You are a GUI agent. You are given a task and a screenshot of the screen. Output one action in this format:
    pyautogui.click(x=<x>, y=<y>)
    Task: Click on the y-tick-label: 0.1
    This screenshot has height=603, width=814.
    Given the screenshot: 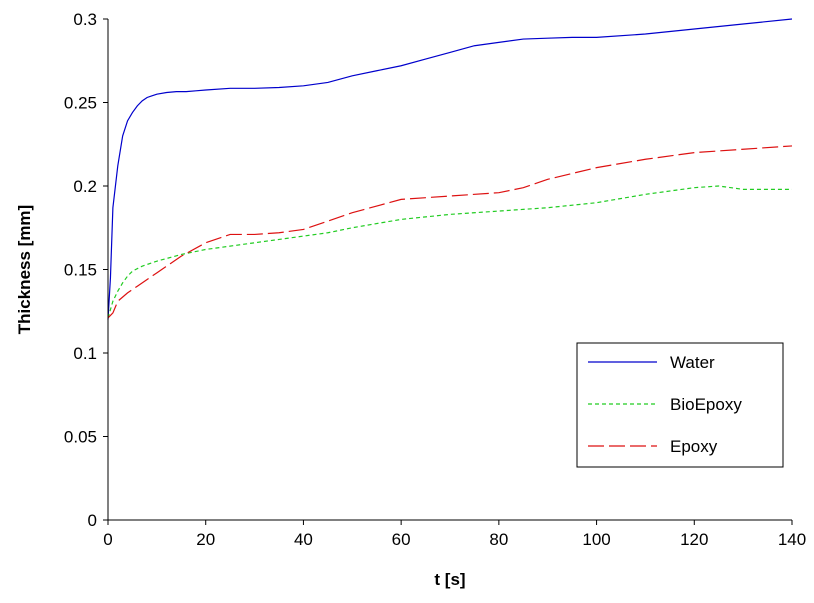 What is the action you would take?
    pyautogui.click(x=85, y=353)
    